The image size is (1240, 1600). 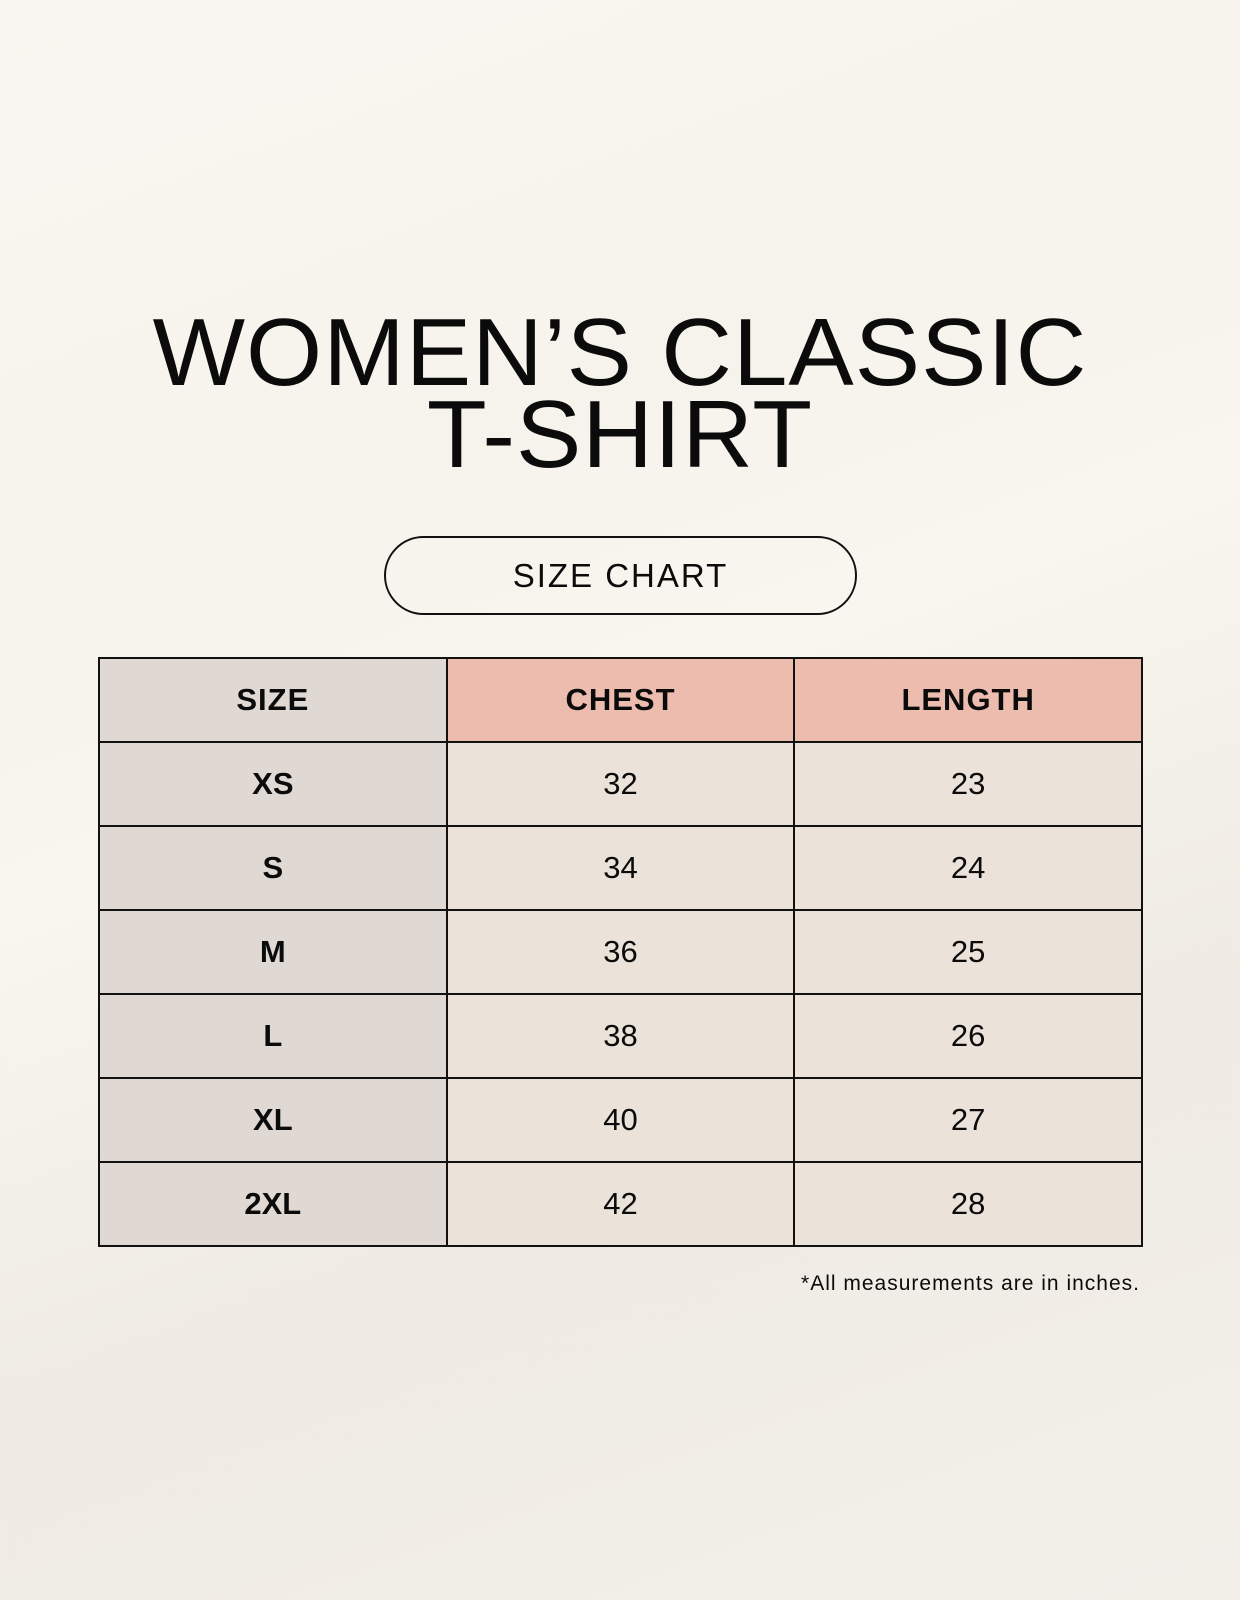 What do you see at coordinates (968, 1036) in the screenshot?
I see `cell-length: 26` at bounding box center [968, 1036].